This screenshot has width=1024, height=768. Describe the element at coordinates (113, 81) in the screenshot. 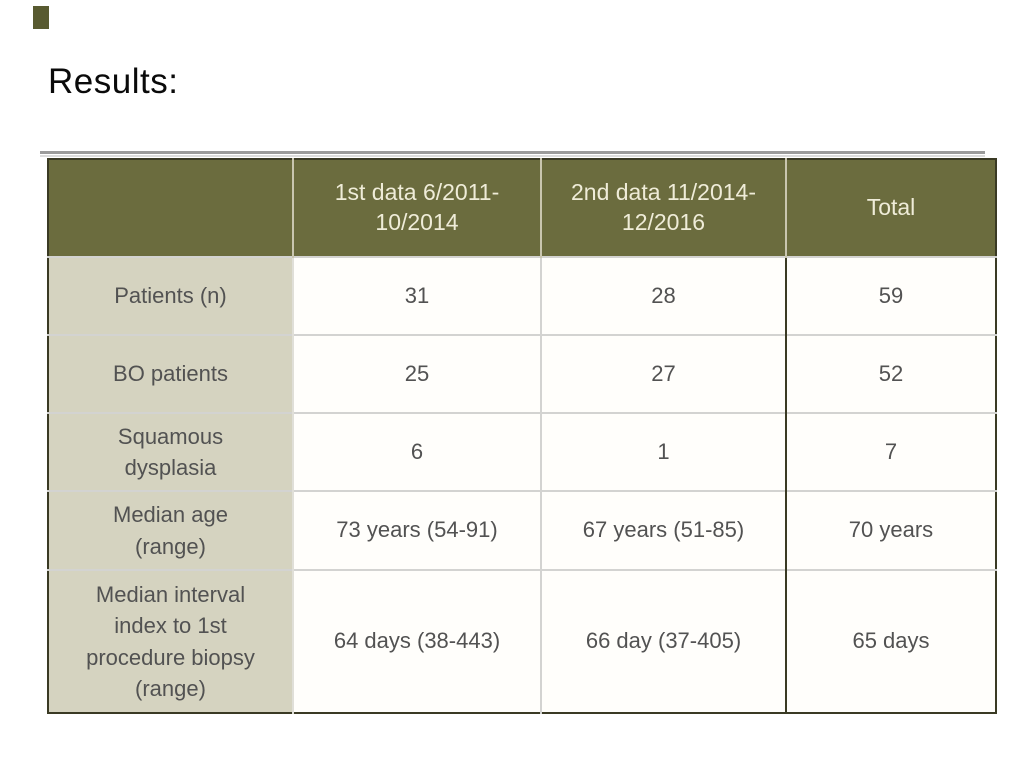

I see `slide-title: Results:` at that location.